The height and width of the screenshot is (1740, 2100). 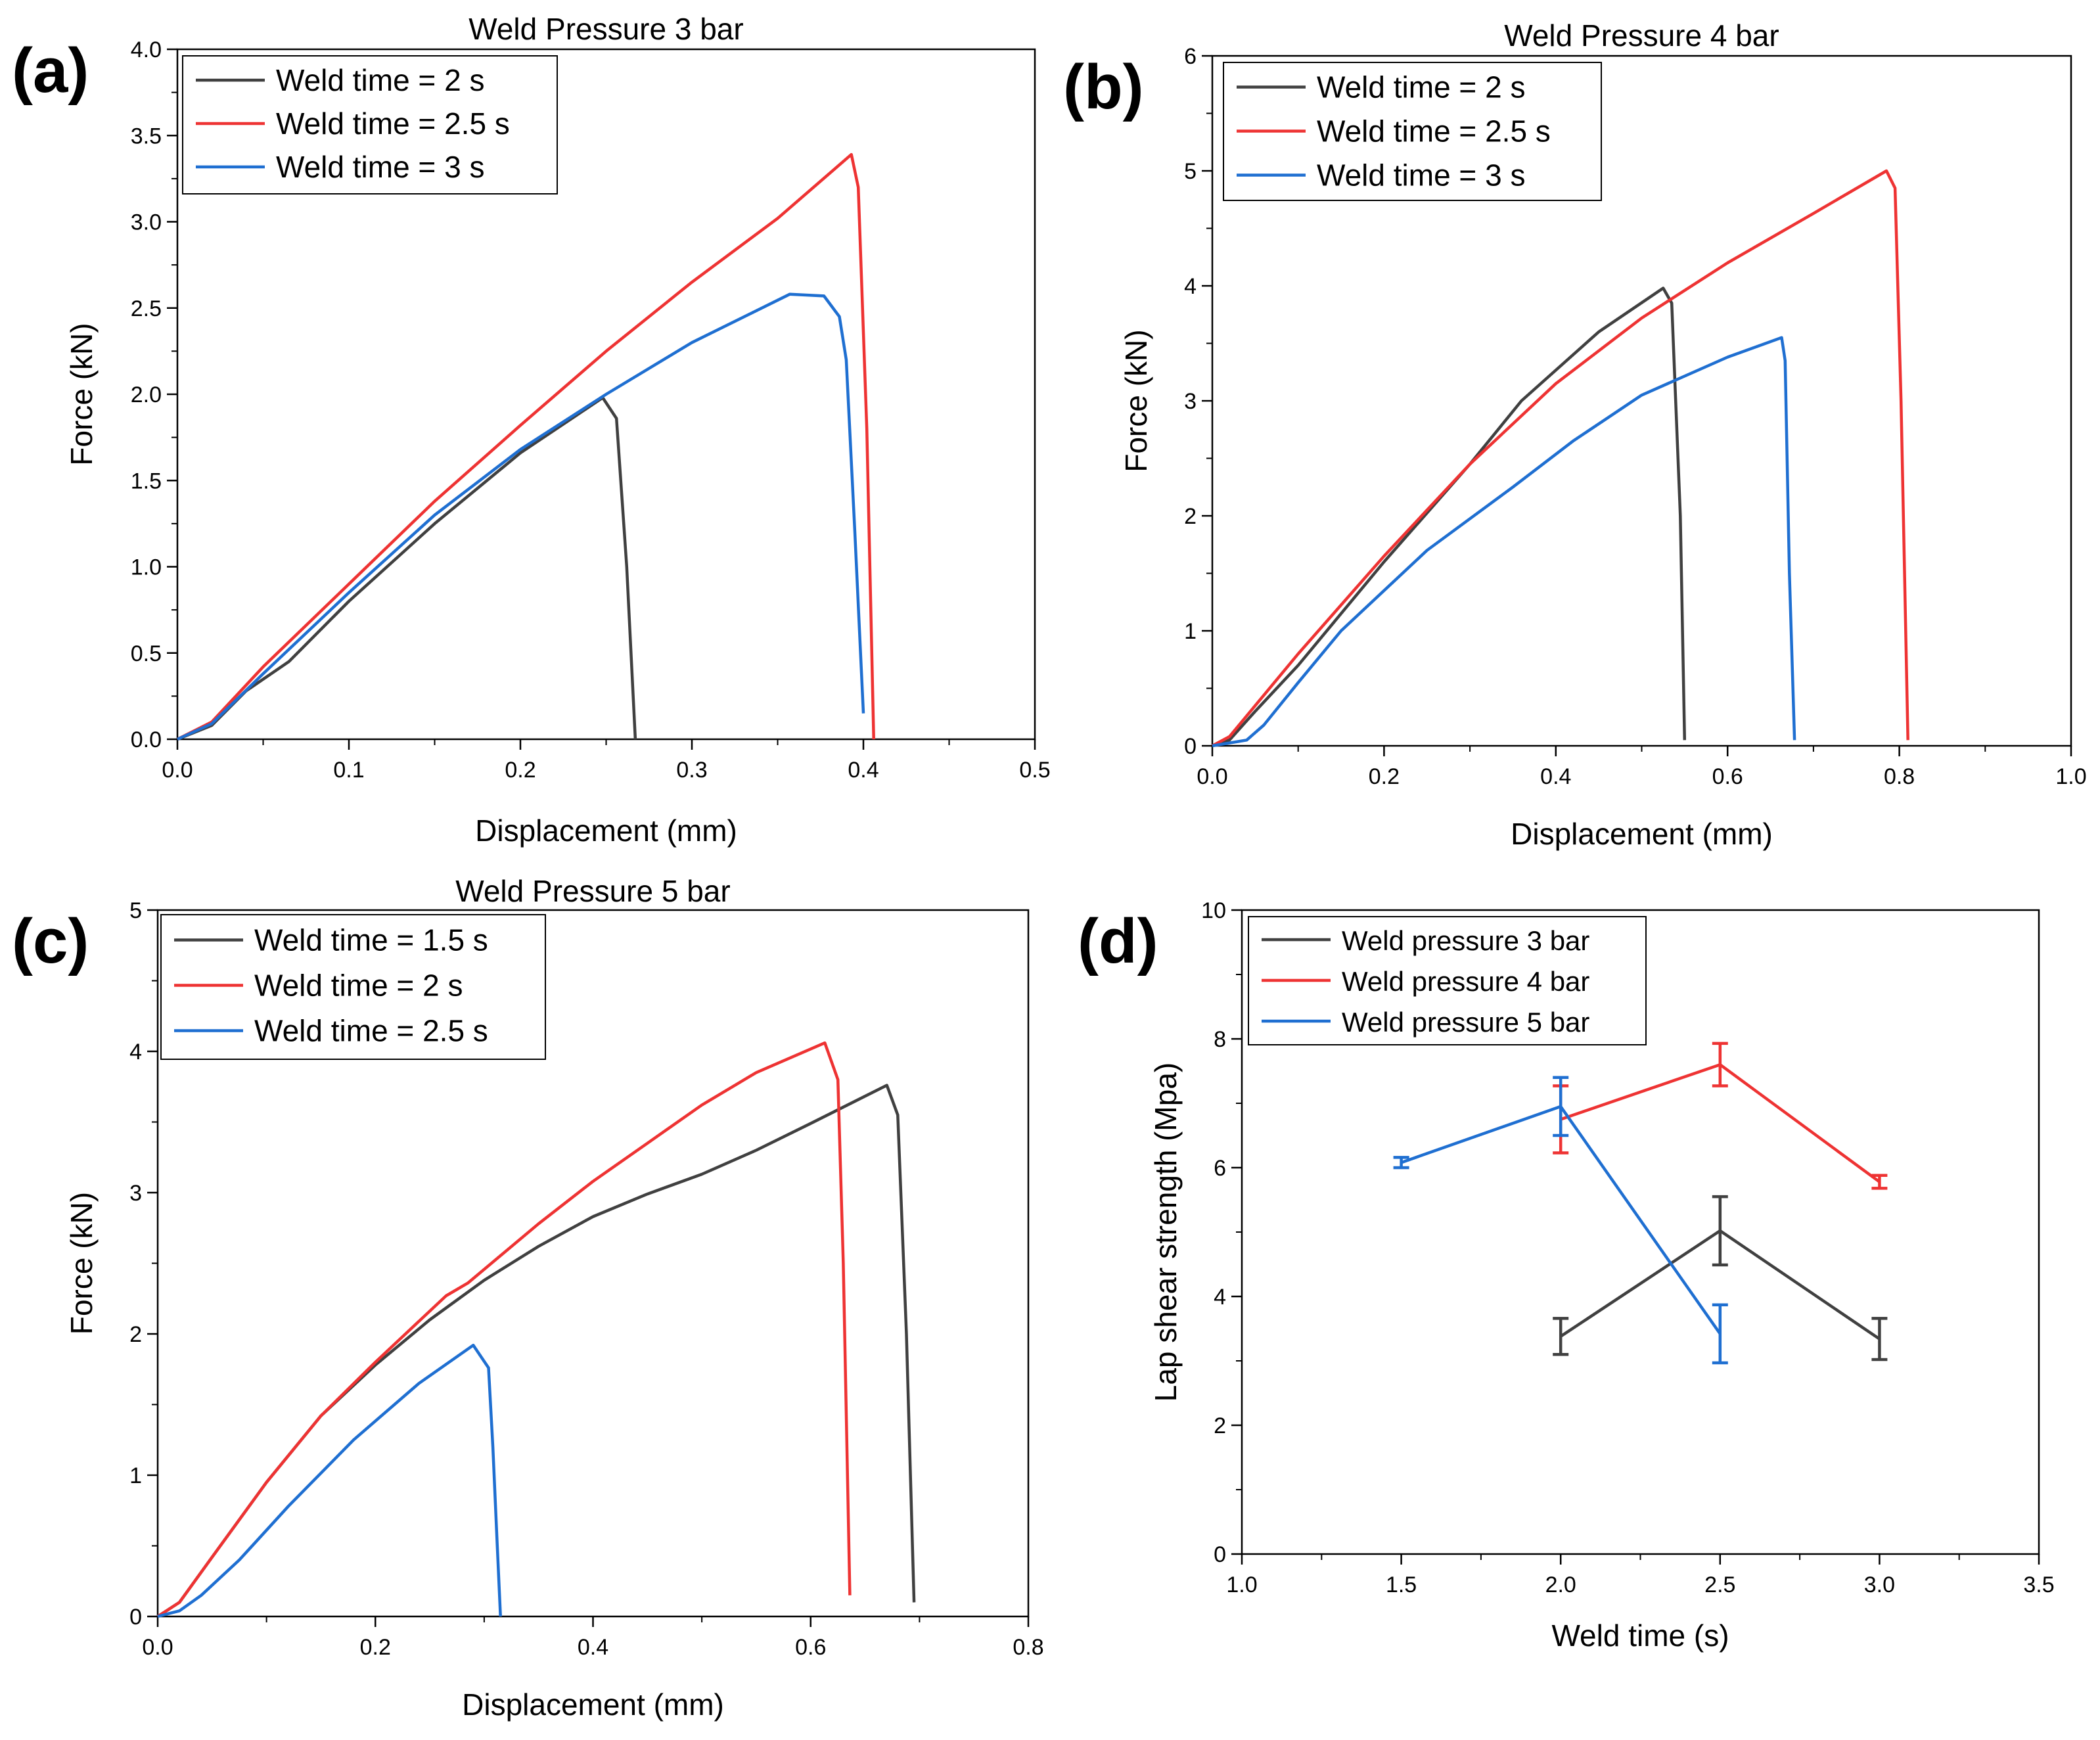 I want to click on y-tick-label: 0.0, so click(x=146, y=740).